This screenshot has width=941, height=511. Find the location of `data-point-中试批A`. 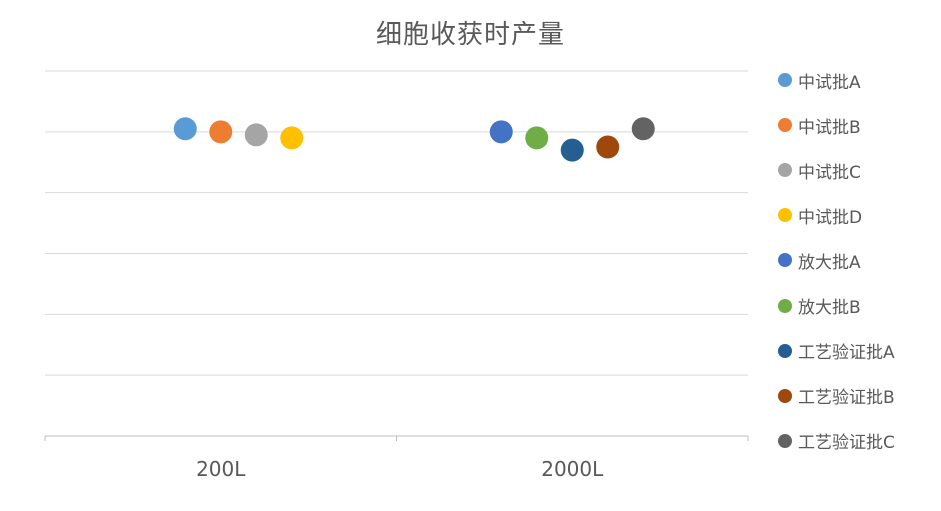

data-point-中试批A is located at coordinates (185, 129).